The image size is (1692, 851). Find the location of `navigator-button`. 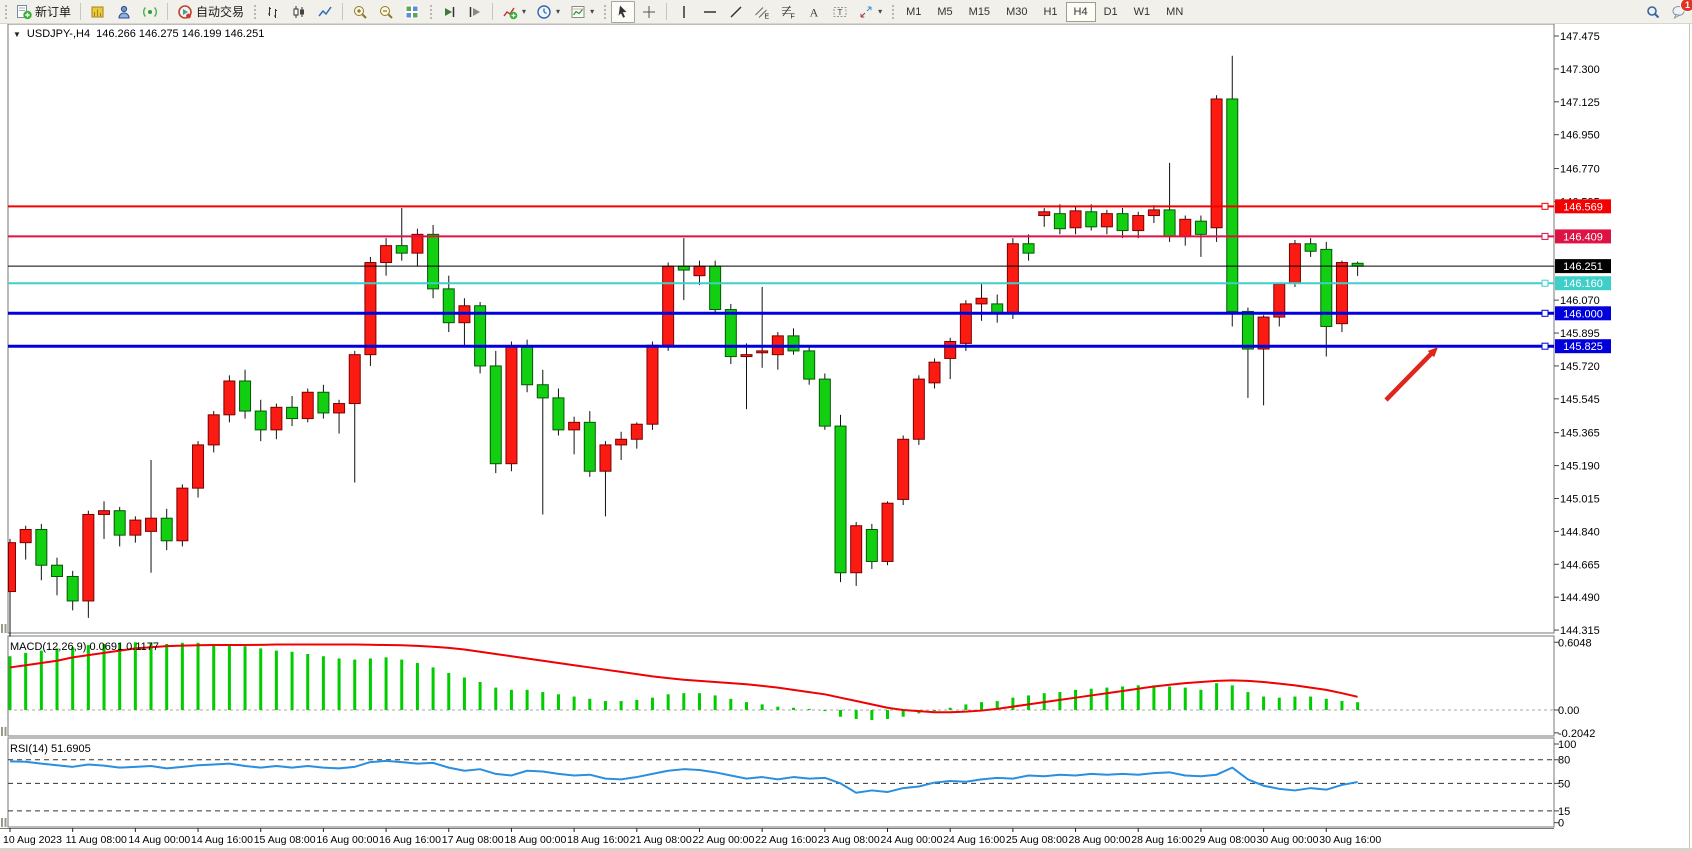

navigator-button is located at coordinates (124, 12).